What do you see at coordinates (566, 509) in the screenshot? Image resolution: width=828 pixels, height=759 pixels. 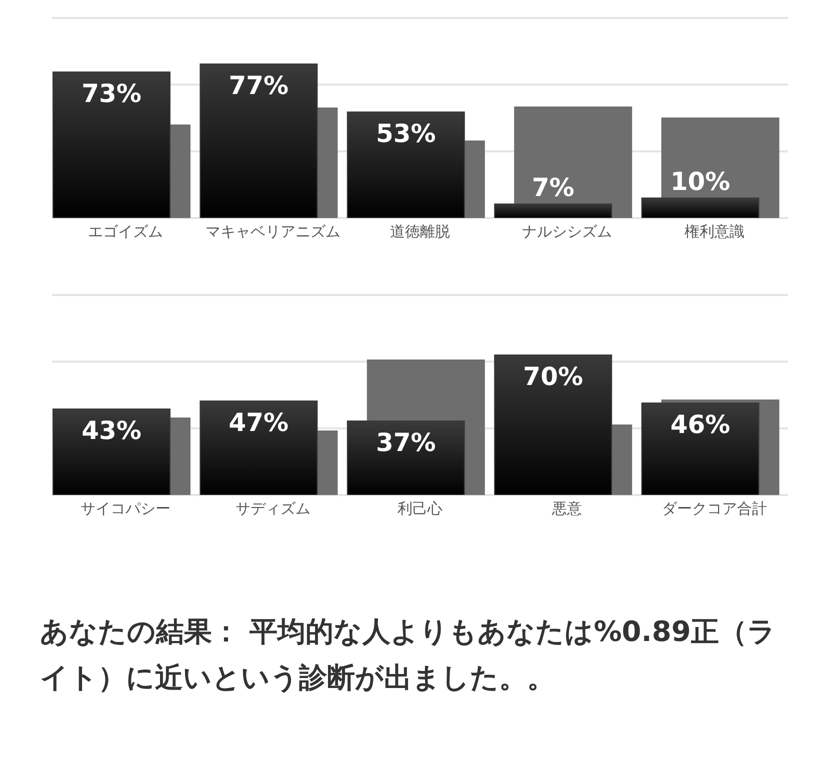 I see `x-tick-label: 悪意` at bounding box center [566, 509].